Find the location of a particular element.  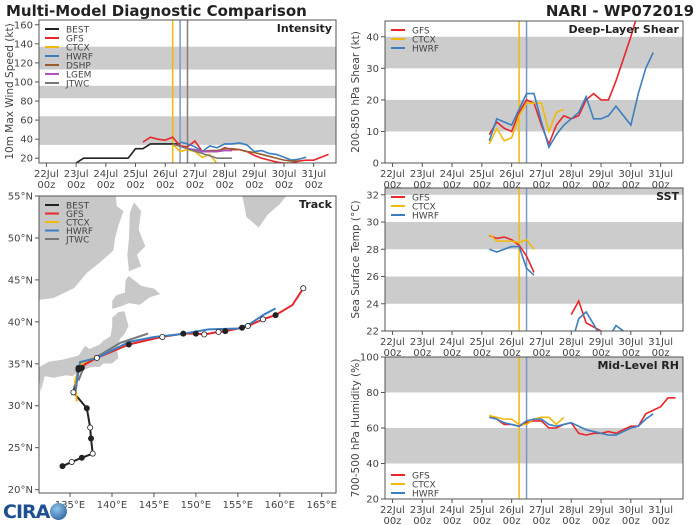

sst-axes-frame is located at coordinates (534, 259).